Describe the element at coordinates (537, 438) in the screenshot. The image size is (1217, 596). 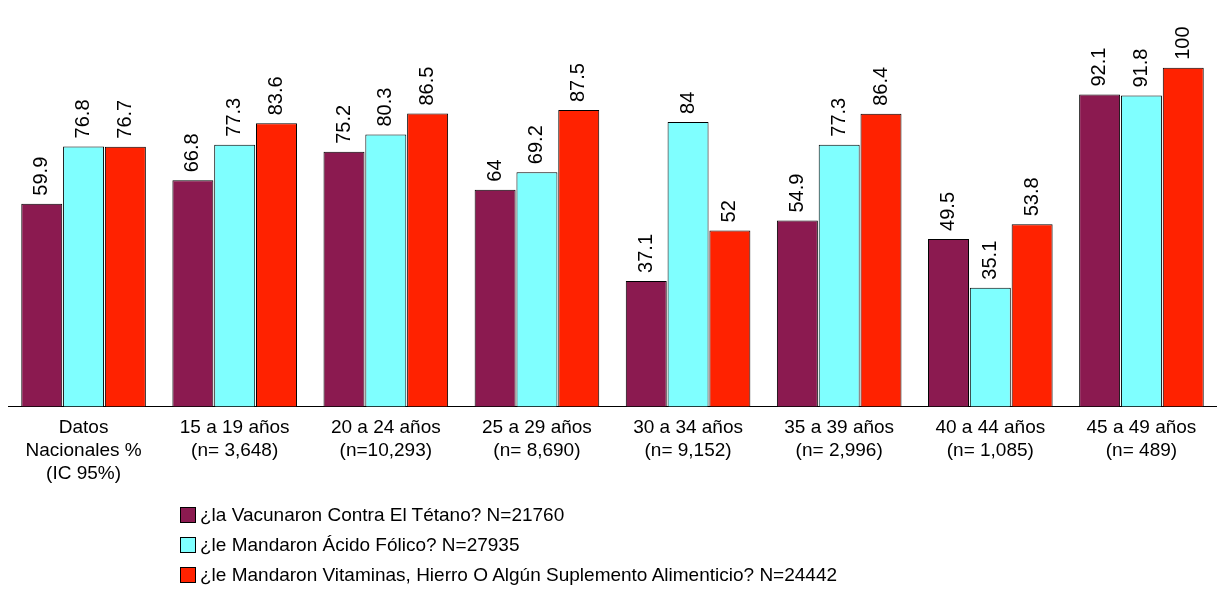
I see `x-tick-label: 25 a 29 años (n= 8,690)` at that location.